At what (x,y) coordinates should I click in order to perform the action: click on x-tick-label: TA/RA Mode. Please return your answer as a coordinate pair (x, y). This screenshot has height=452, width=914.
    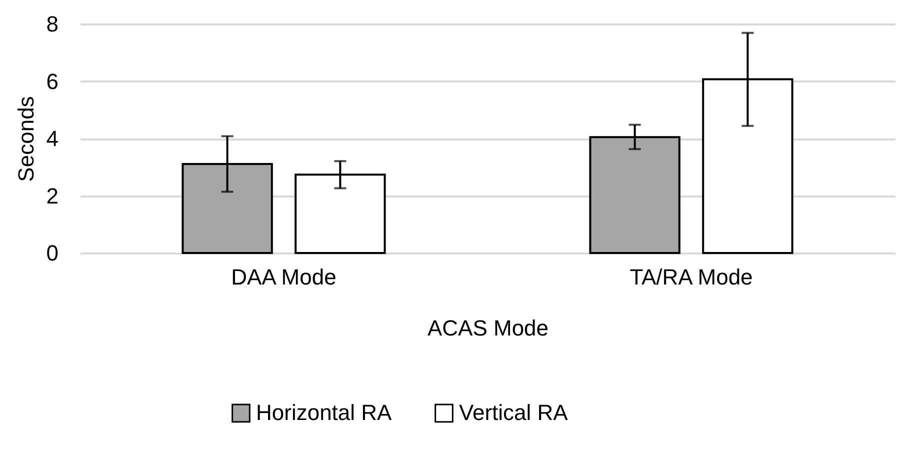
    Looking at the image, I should click on (691, 277).